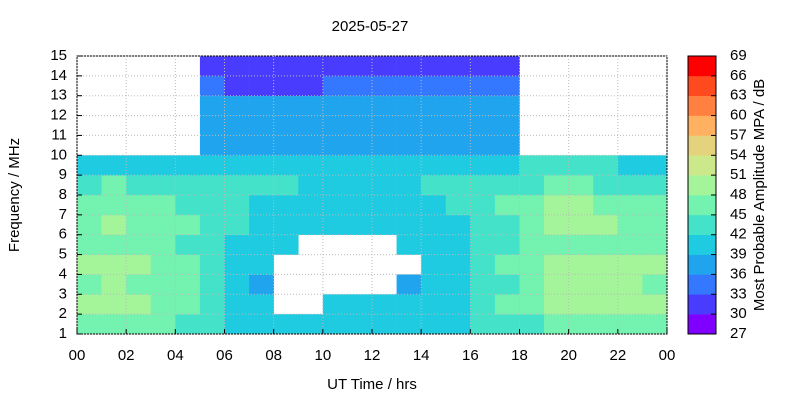 Image resolution: width=800 pixels, height=400 pixels. What do you see at coordinates (63, 313) in the screenshot?
I see `y-tick-label: 2` at bounding box center [63, 313].